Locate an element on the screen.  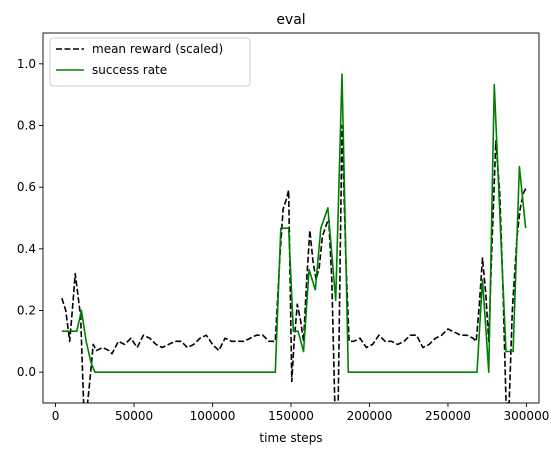
x-tick-label: 200000 is located at coordinates (370, 416).